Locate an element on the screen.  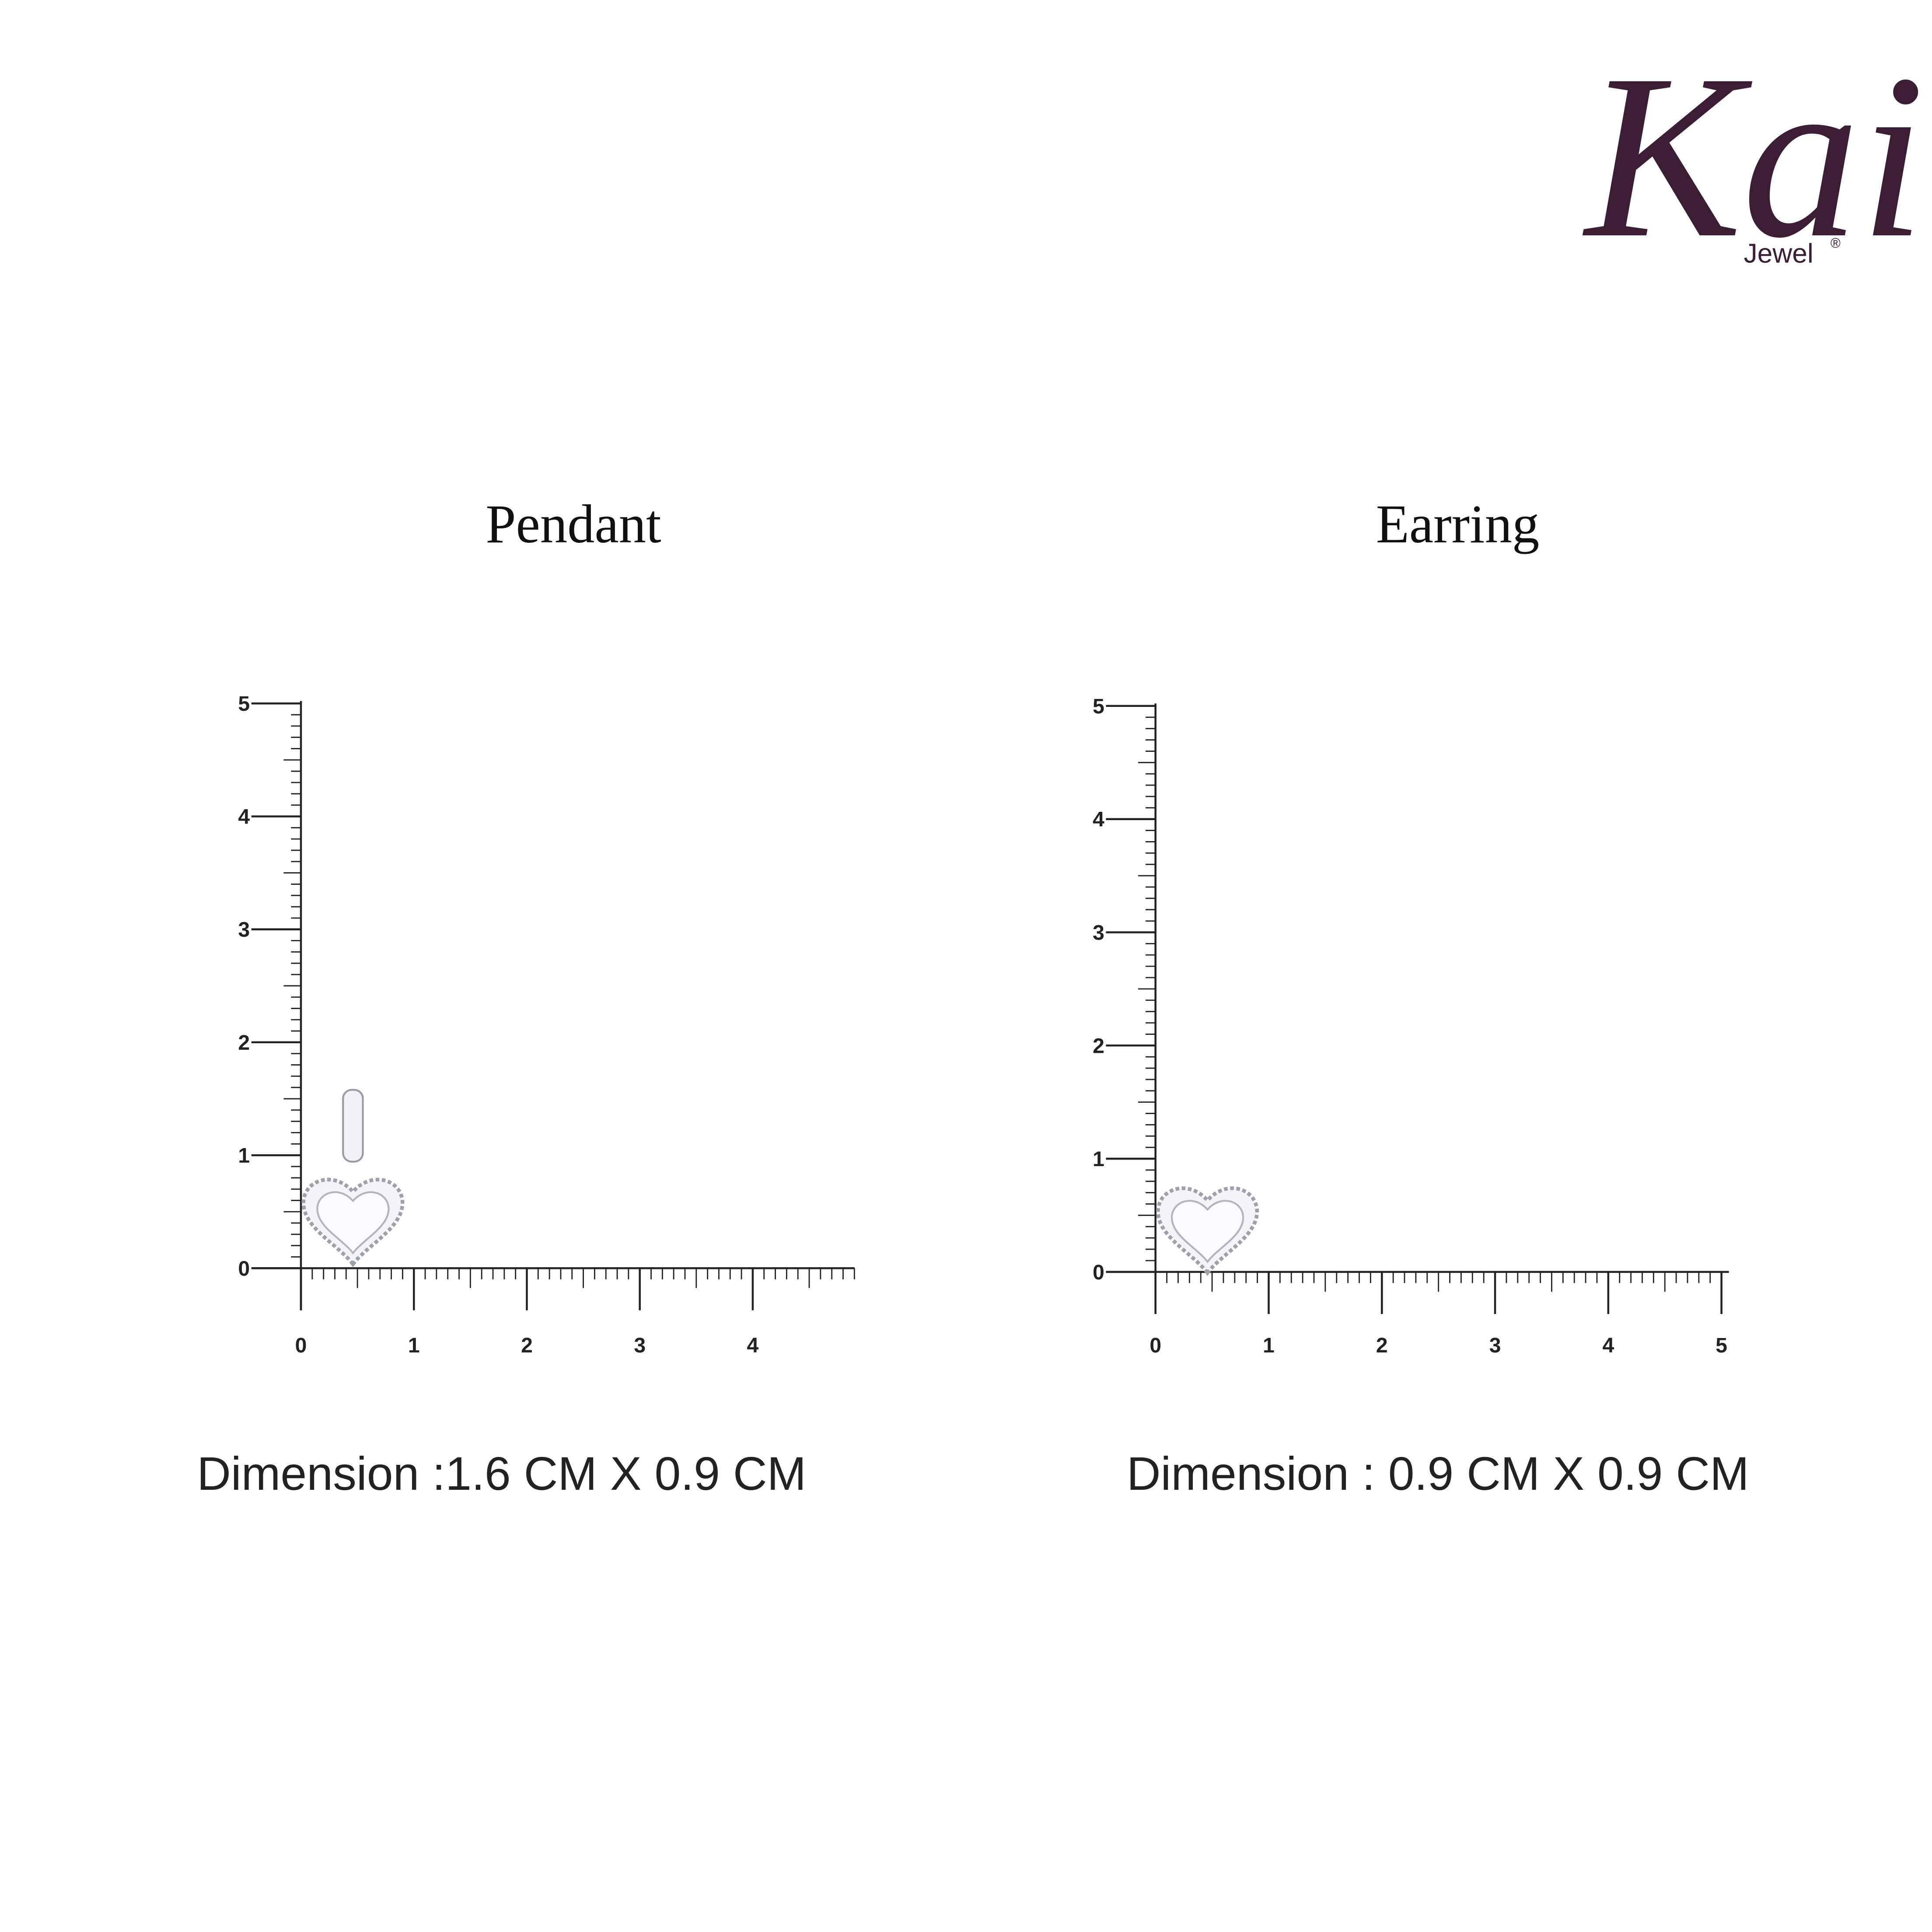
dimension: Dimension : 0.9 CM X 0.9 CM is located at coordinates (1438, 1473).